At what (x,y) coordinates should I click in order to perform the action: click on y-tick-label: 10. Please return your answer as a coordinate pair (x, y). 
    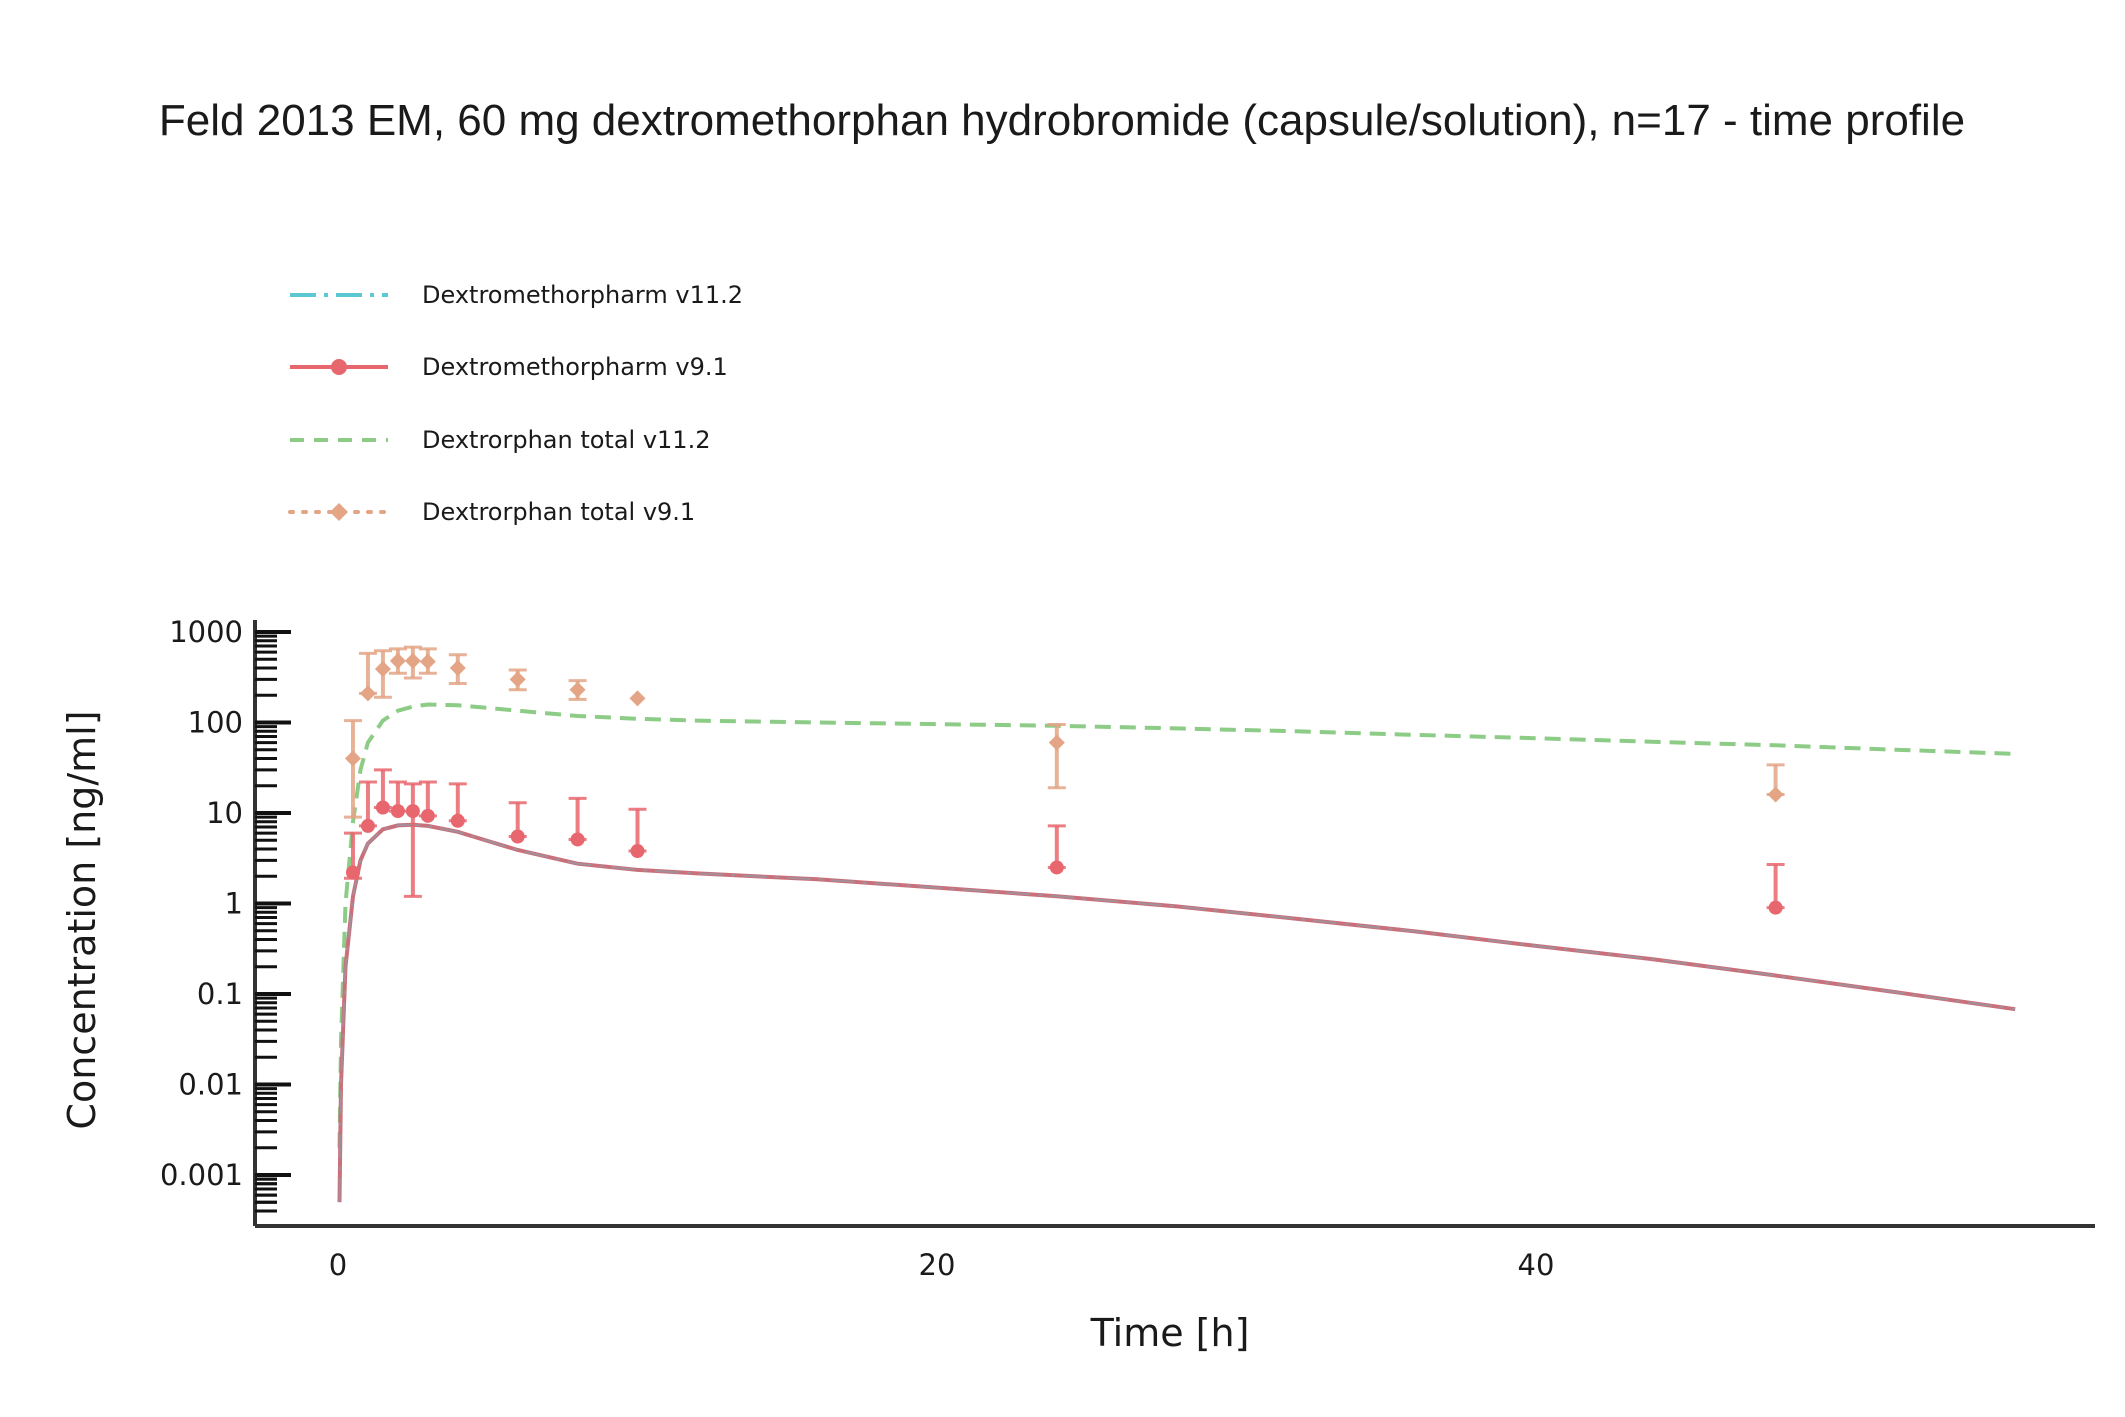
    Looking at the image, I should click on (224, 813).